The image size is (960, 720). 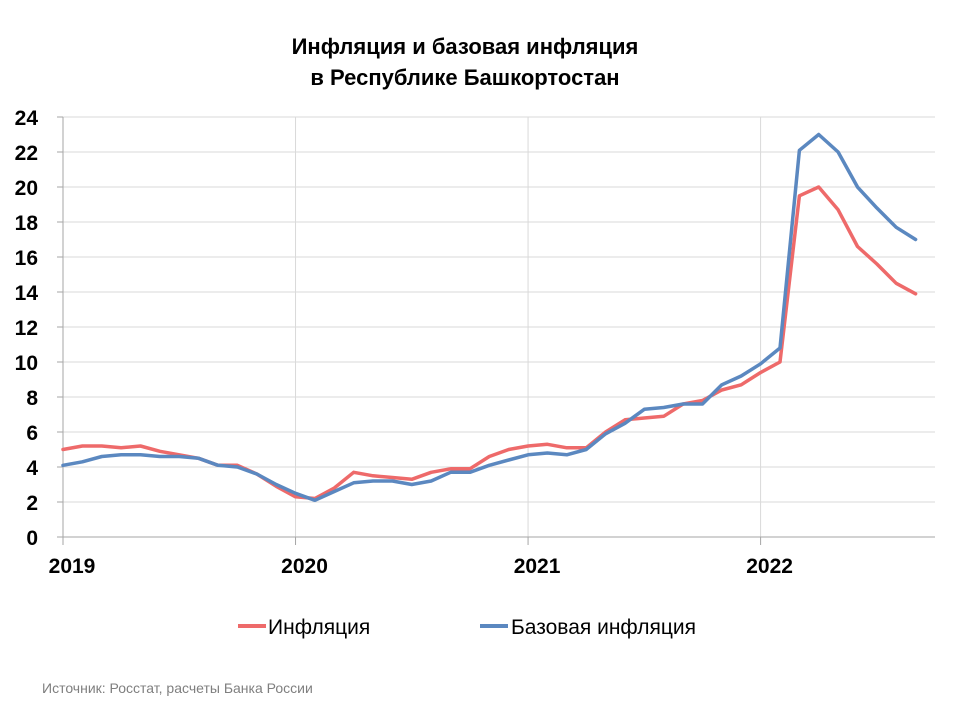 What do you see at coordinates (26, 153) in the screenshot?
I see `y-tick-label: 22` at bounding box center [26, 153].